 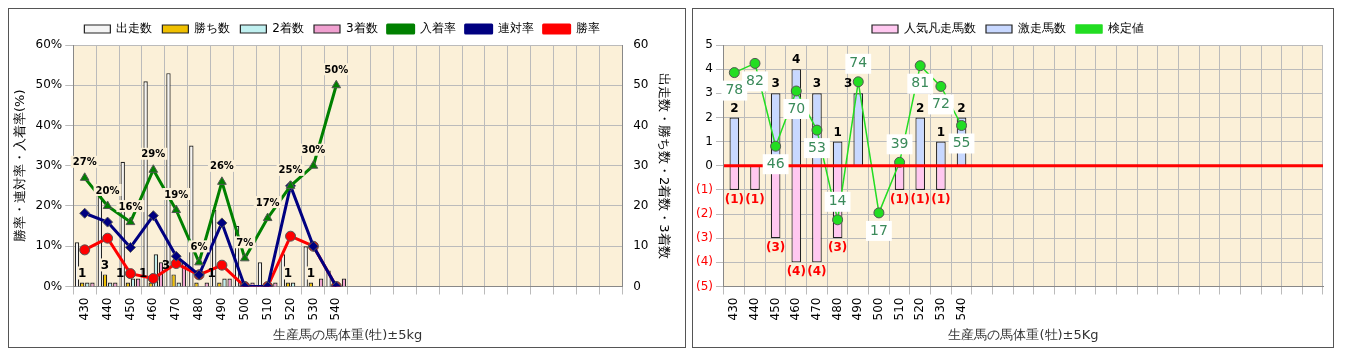 What do you see at coordinates (1023, 334) in the screenshot?
I see `x-axis-title: 生産馬の馬体重(牡)±5Kg` at bounding box center [1023, 334].